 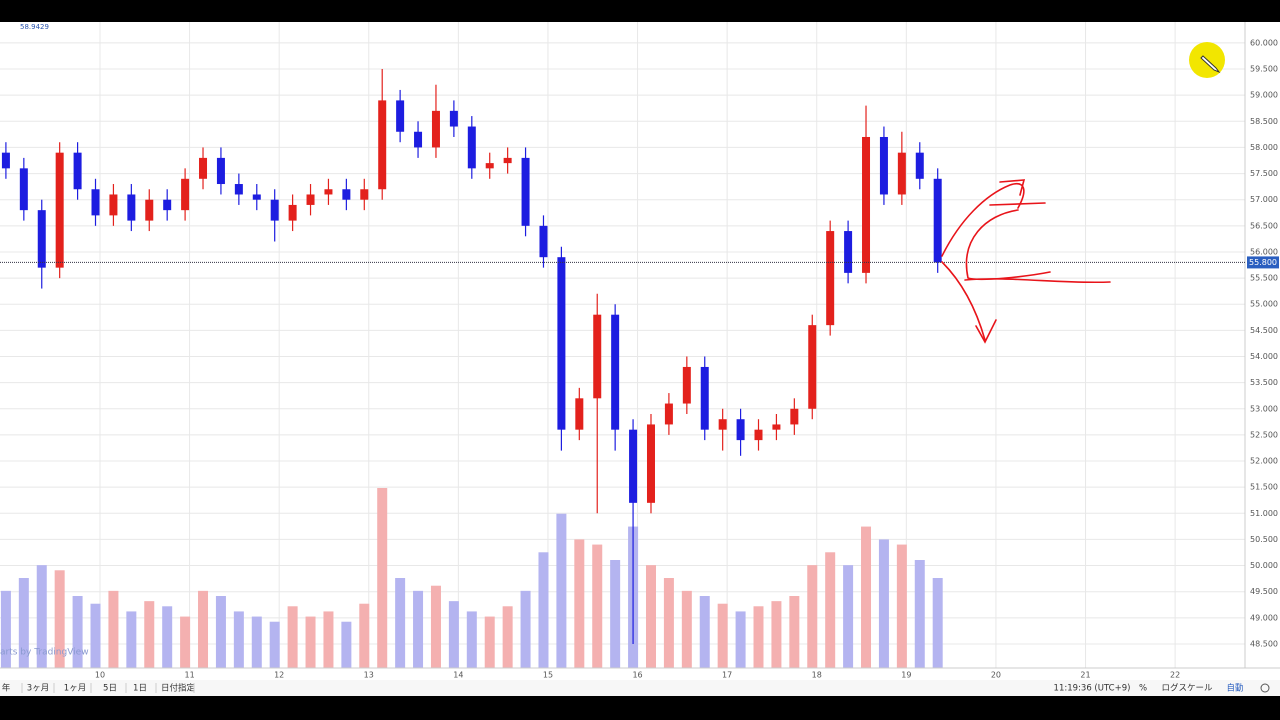 I want to click on y-tick-label: 56.500, so click(x=1264, y=225).